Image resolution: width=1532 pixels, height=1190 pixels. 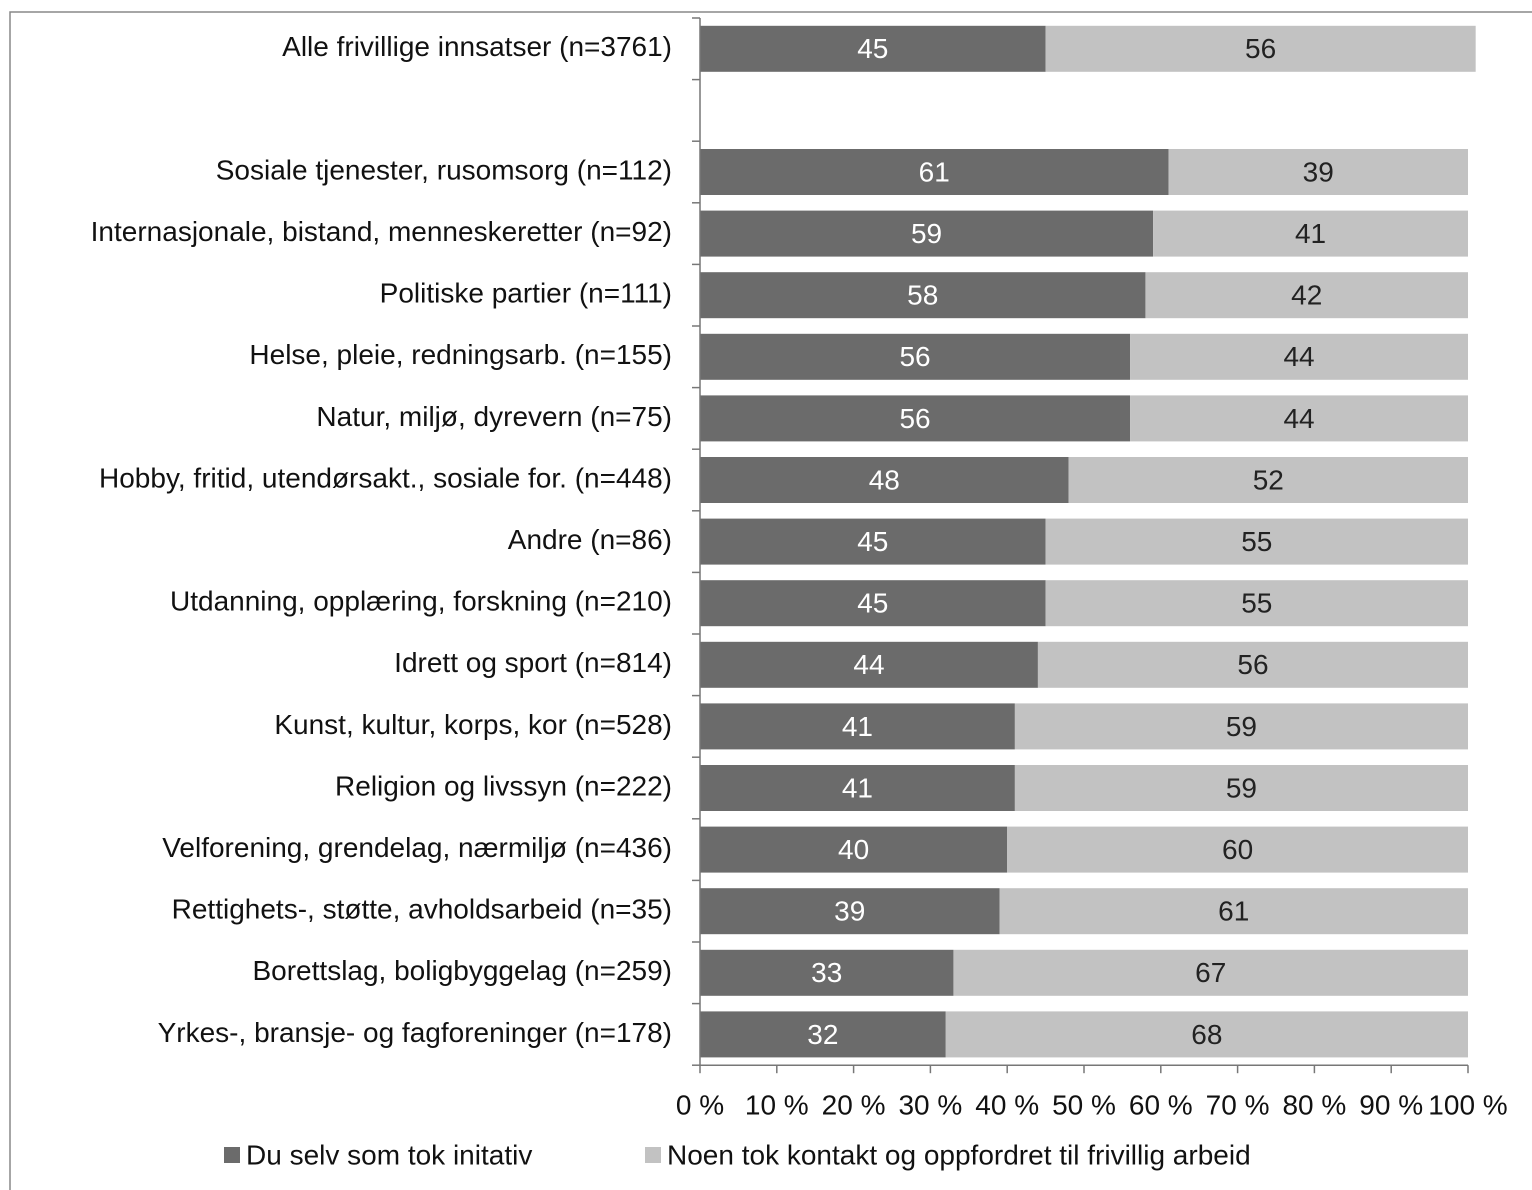 I want to click on data-label: 48, so click(x=884, y=479).